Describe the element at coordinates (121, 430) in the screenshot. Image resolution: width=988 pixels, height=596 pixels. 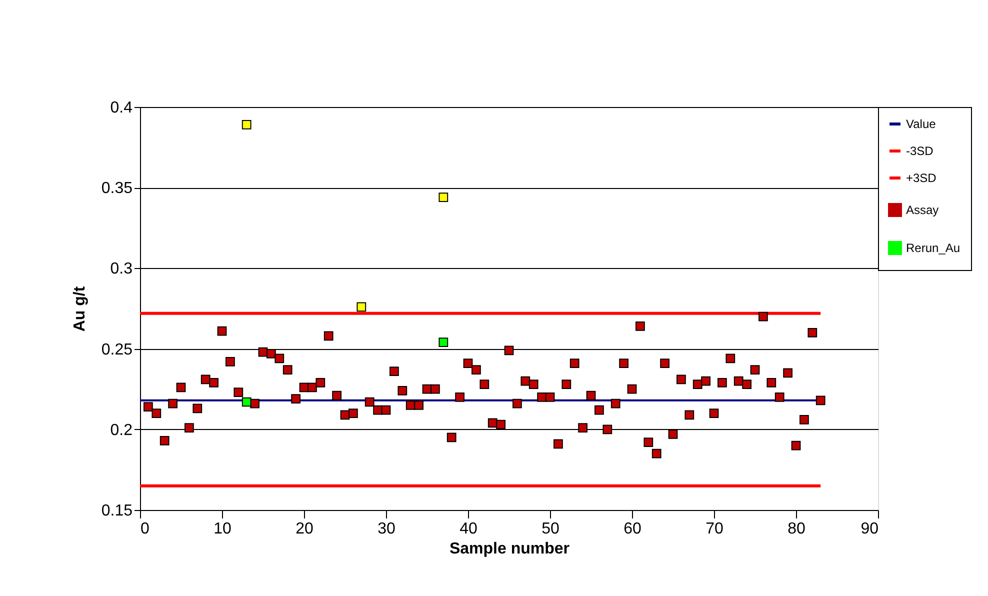
I see `y-tick-label: 0.2` at that location.